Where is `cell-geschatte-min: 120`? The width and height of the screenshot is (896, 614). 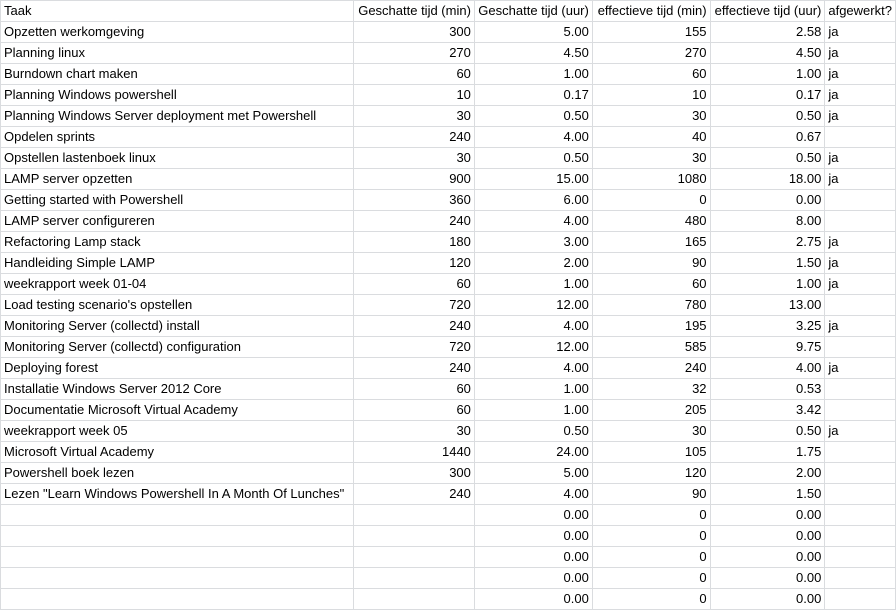 cell-geschatte-min: 120 is located at coordinates (414, 263).